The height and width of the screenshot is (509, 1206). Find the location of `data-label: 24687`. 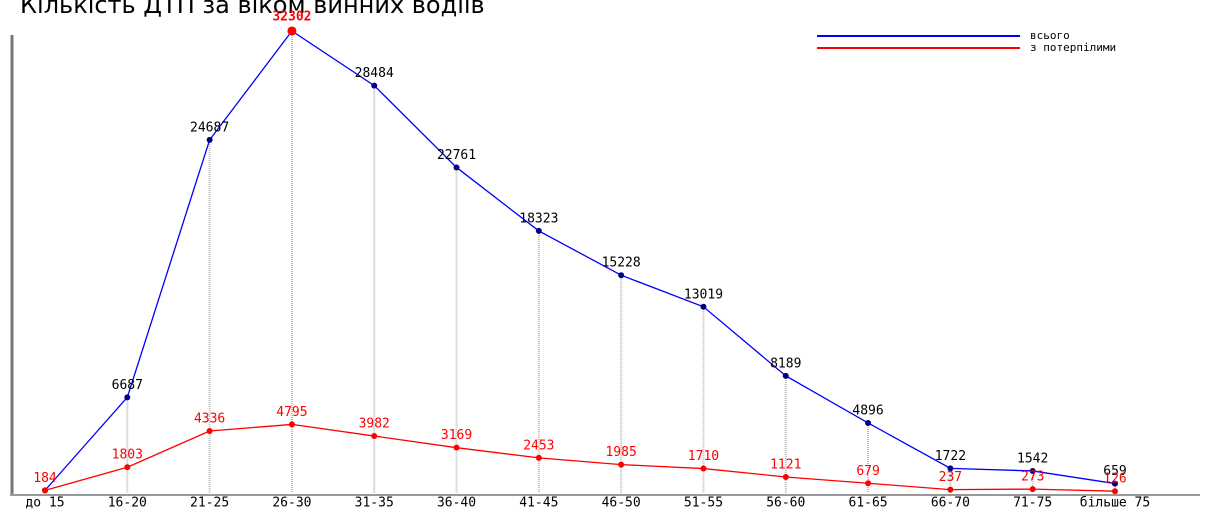

data-label: 24687 is located at coordinates (209, 127).